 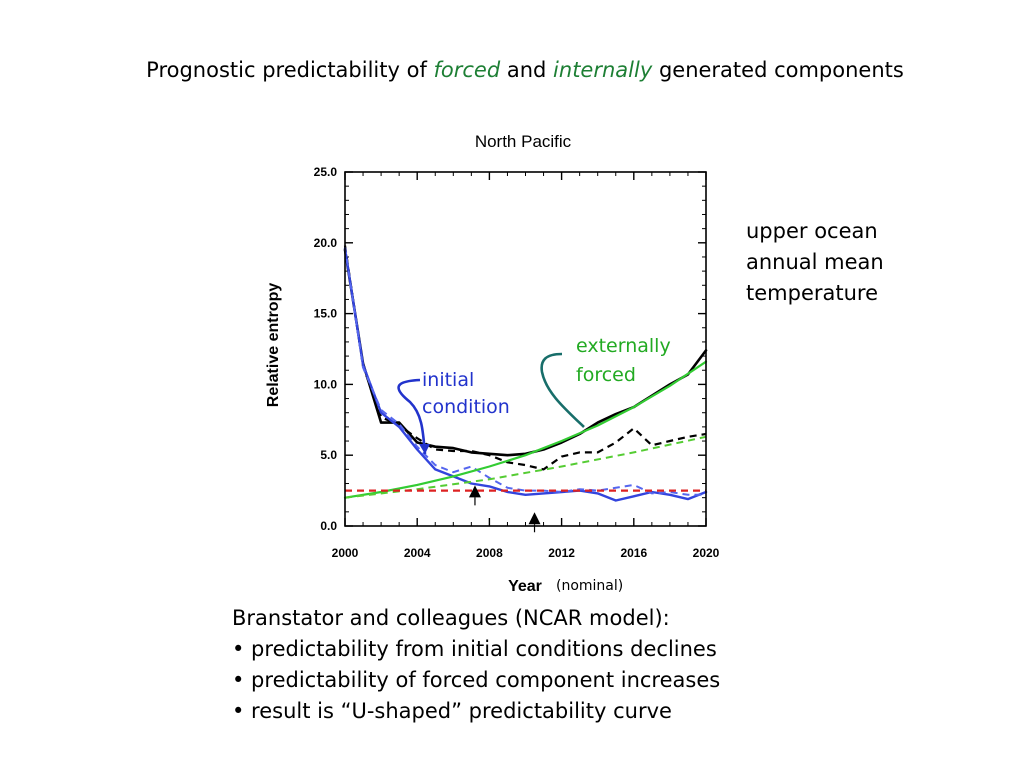 What do you see at coordinates (466, 407) in the screenshot?
I see `initial-condition-label: condition` at bounding box center [466, 407].